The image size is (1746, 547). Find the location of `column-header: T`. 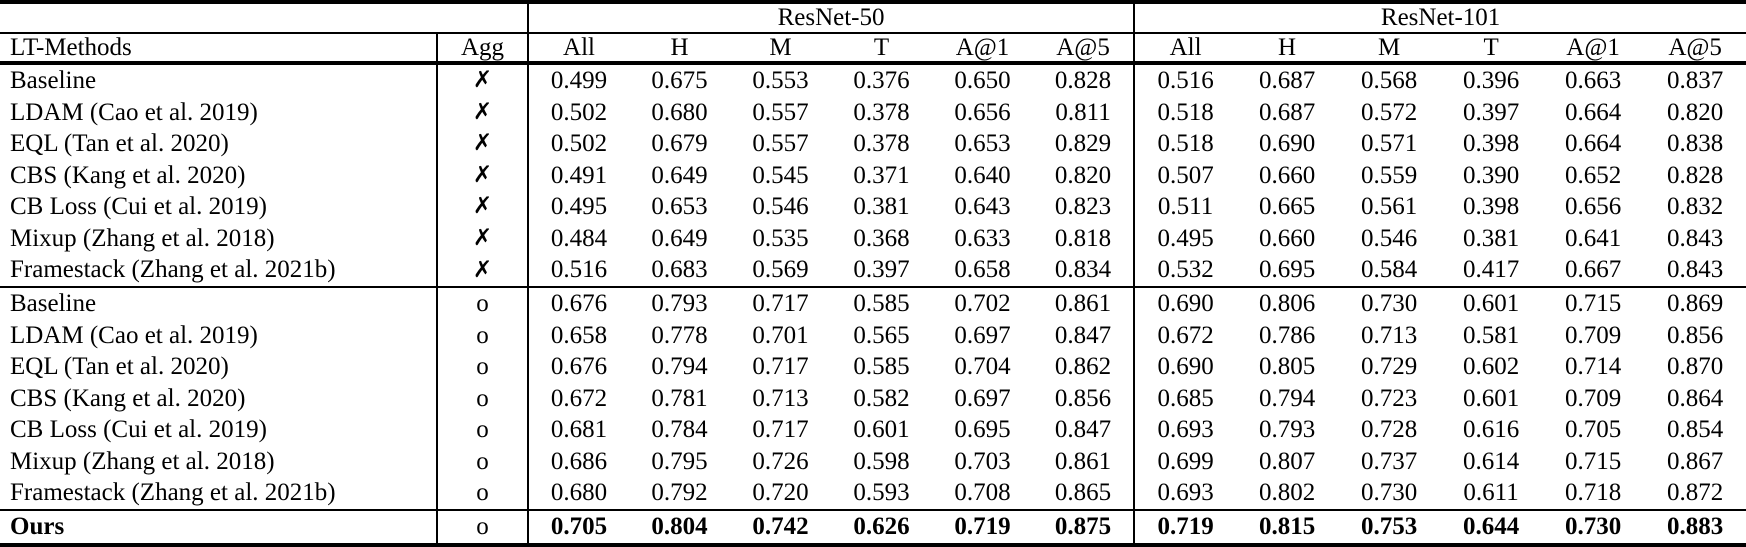

column-header: T is located at coordinates (881, 48).